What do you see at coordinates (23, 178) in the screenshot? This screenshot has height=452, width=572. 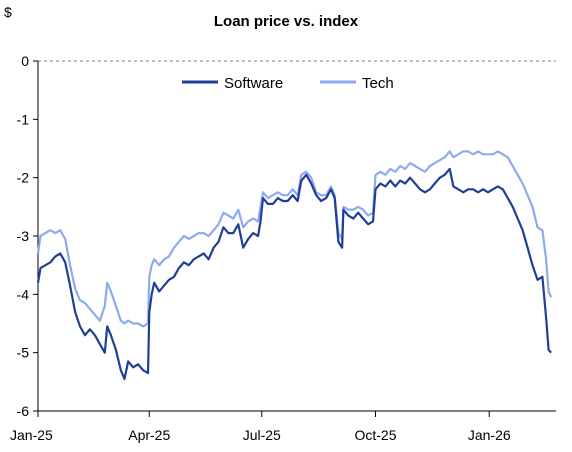 I see `y-tick-label: -2` at bounding box center [23, 178].